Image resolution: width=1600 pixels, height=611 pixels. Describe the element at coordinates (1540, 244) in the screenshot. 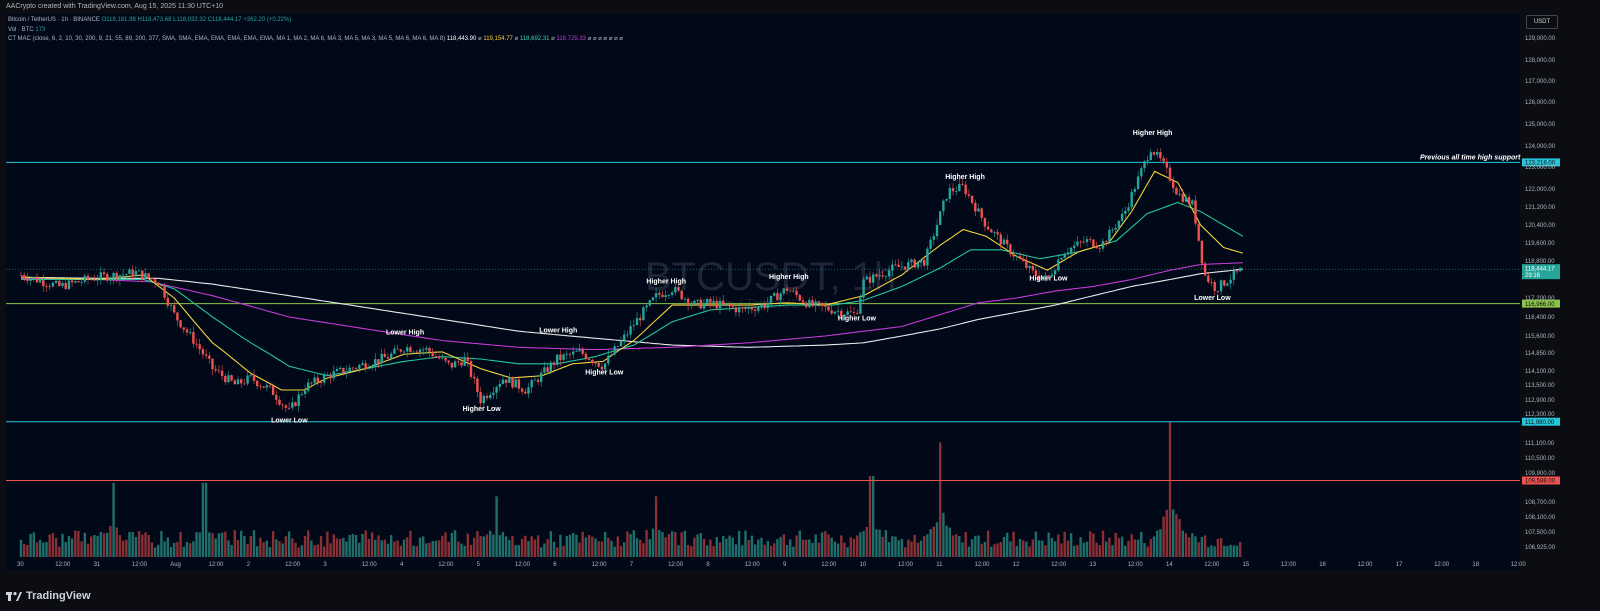

I see `y-tick-label: 119,600.00` at that location.